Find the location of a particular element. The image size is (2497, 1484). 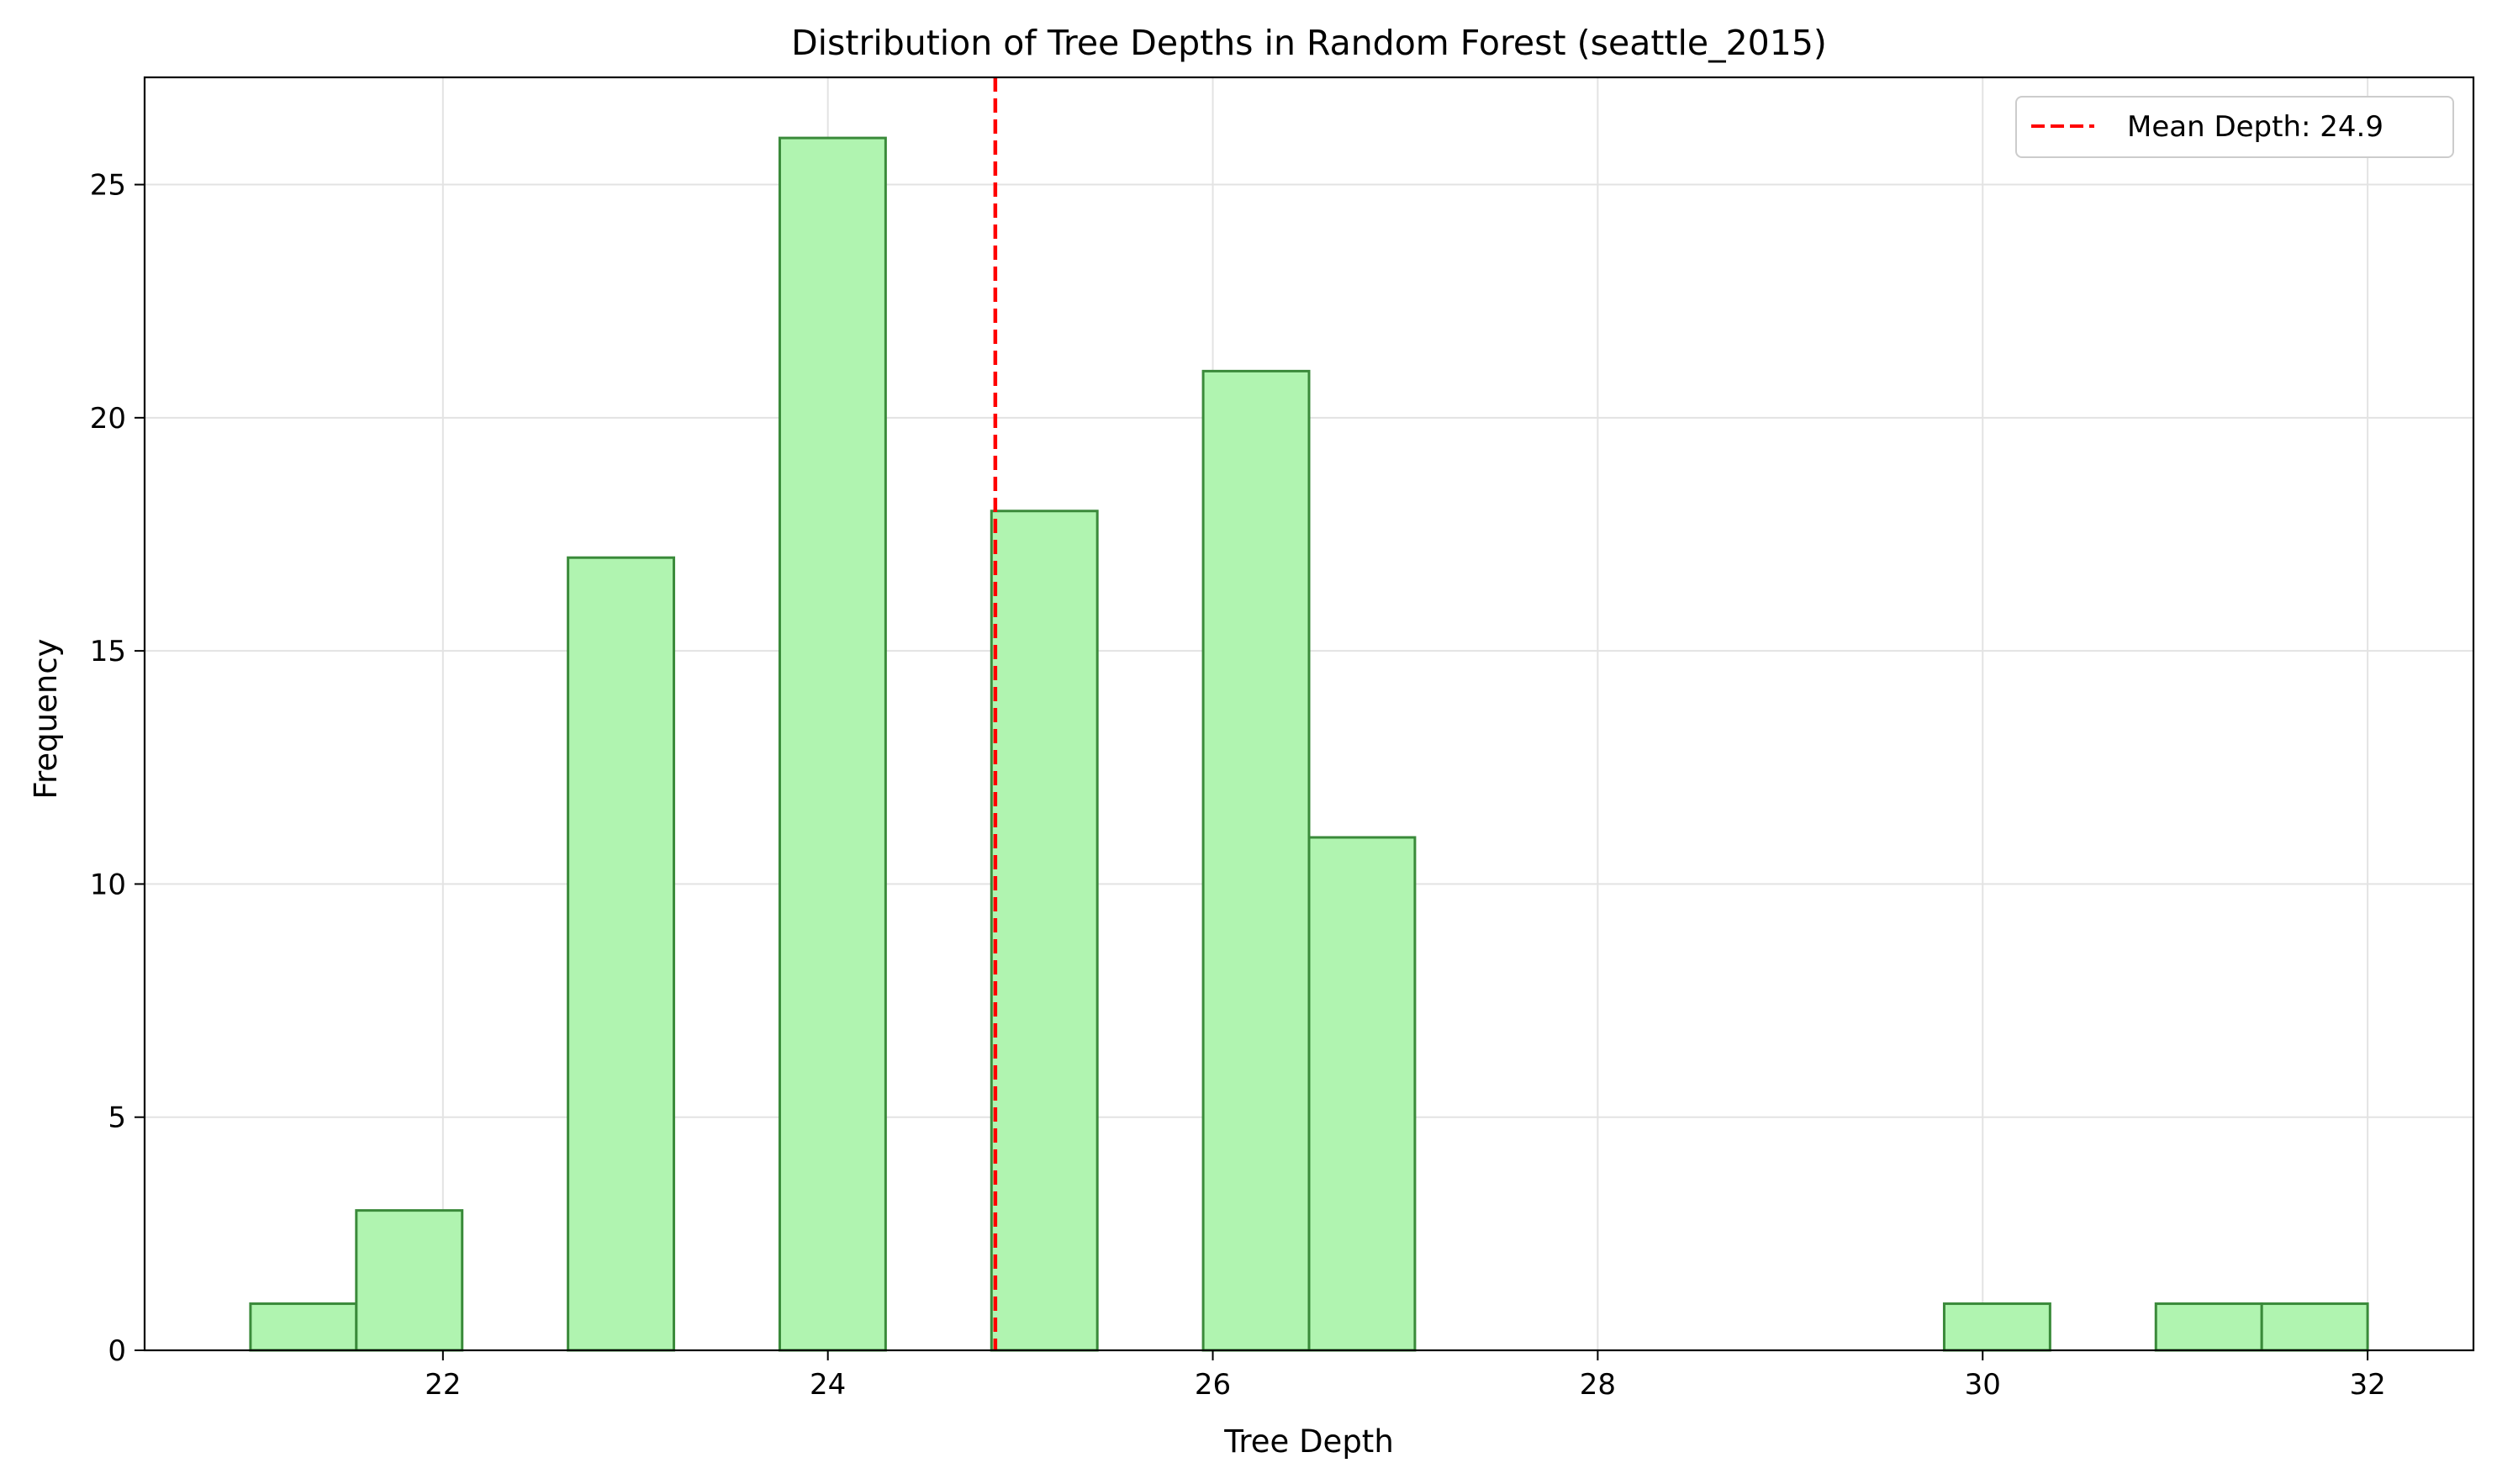

y-tick-label: 15 is located at coordinates (108, 651).